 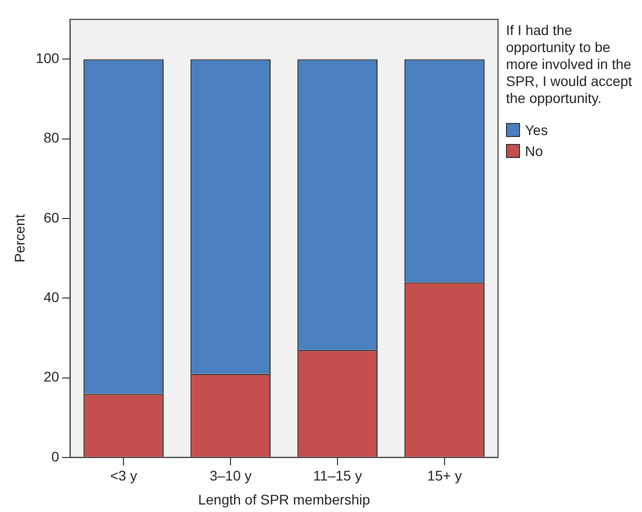 I want to click on y-tick-label: 20, so click(x=52, y=376).